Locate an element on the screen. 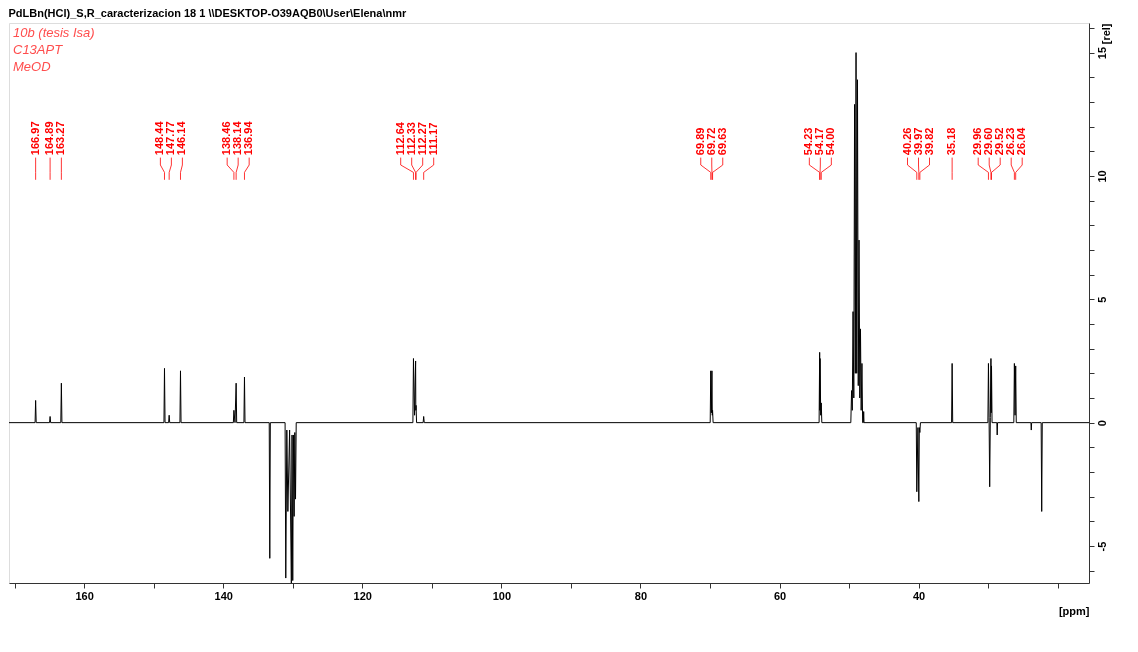 The image size is (1138, 652). annotation: 112.27 is located at coordinates (421, 139).